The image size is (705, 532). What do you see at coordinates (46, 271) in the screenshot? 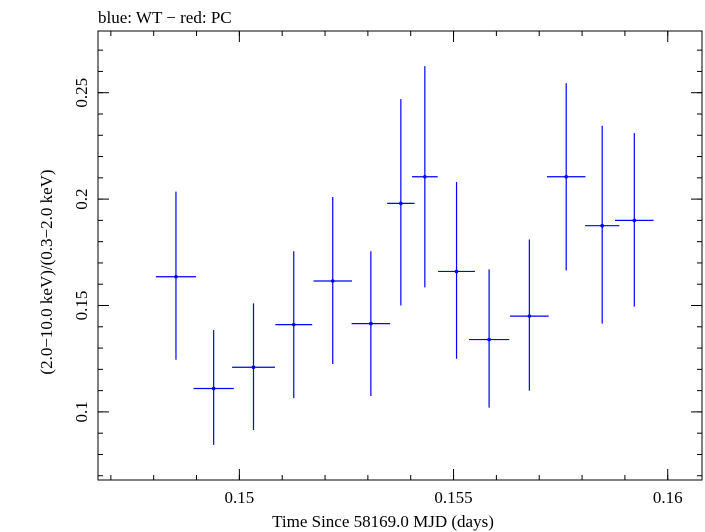
I see `y-axis-label: (2.0−10.0 keV)/(0.3−2.0 keV)` at bounding box center [46, 271].